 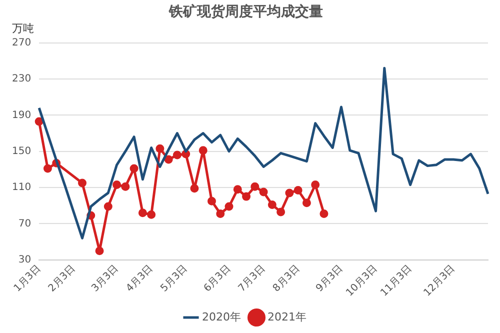 What do you see at coordinates (28, 278) in the screenshot?
I see `x-tick-label: 1月3日` at bounding box center [28, 278].